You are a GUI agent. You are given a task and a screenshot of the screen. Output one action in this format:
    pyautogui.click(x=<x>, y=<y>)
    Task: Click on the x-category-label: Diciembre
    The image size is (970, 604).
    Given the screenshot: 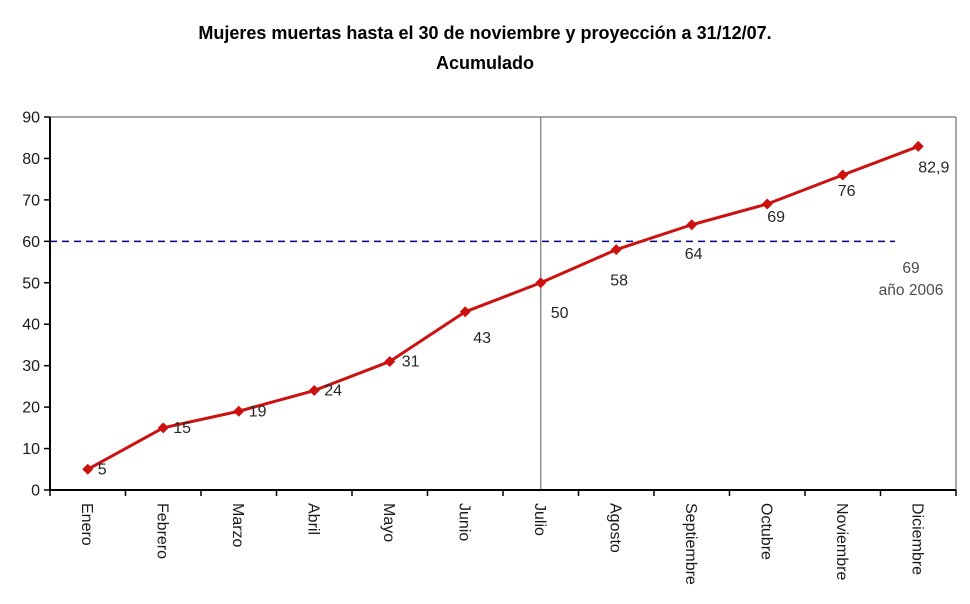 What is the action you would take?
    pyautogui.click(x=916, y=539)
    